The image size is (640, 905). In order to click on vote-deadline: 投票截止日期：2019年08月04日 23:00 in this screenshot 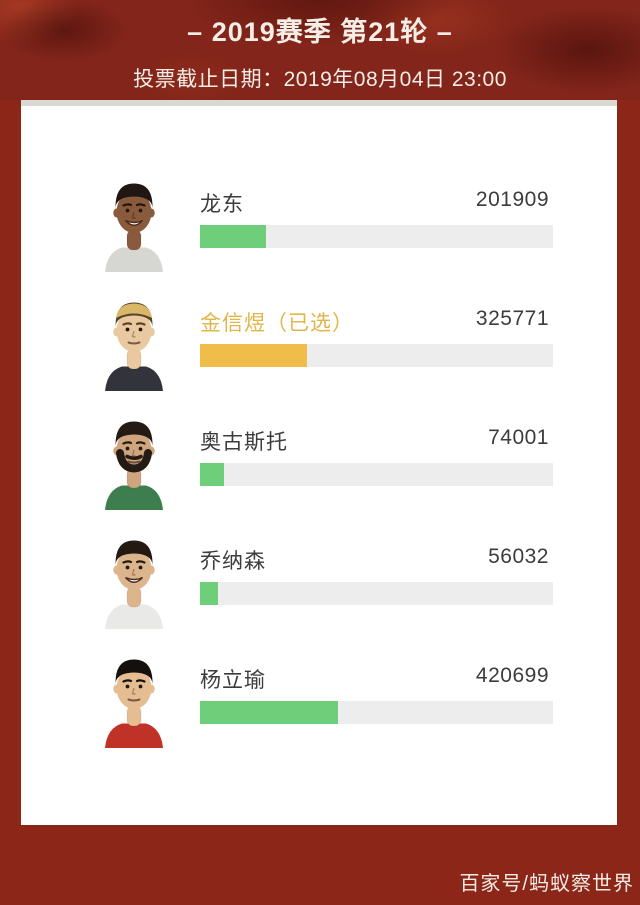, I will do `click(320, 79)`.